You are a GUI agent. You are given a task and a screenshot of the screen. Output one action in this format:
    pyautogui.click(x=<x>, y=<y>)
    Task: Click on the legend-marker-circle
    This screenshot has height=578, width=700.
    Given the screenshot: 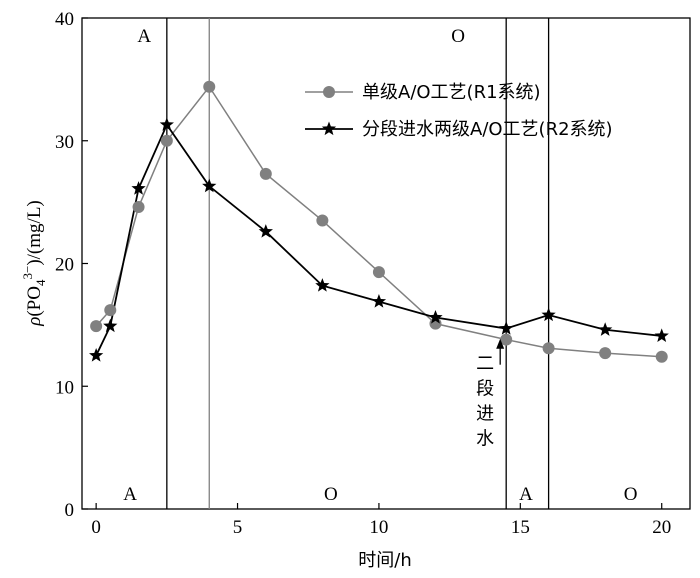 What is the action you would take?
    pyautogui.click(x=329, y=92)
    